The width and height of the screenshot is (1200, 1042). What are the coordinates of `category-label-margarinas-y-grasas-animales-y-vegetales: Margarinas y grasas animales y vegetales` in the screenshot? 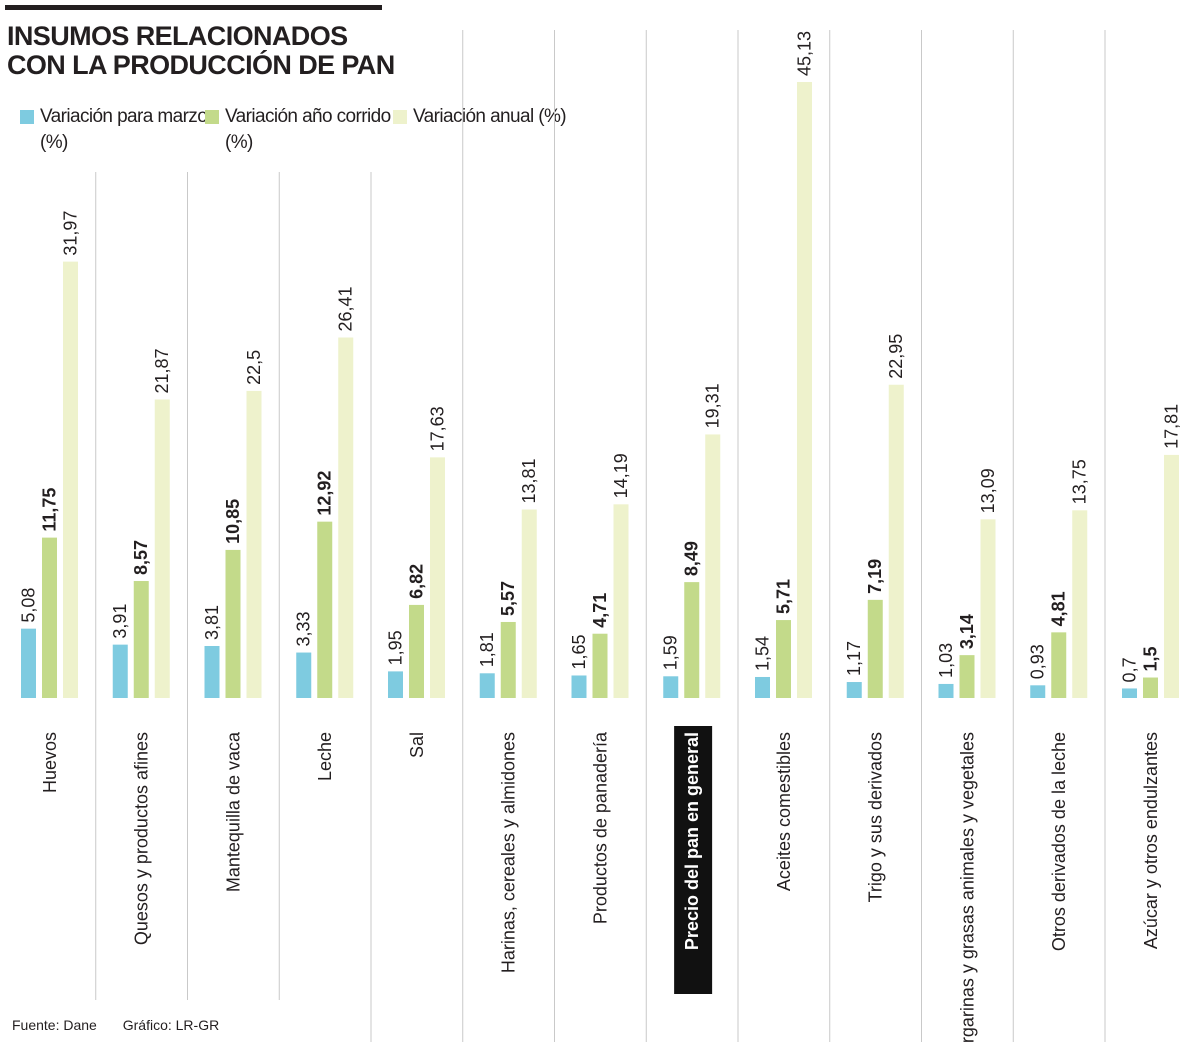 It's located at (967, 887).